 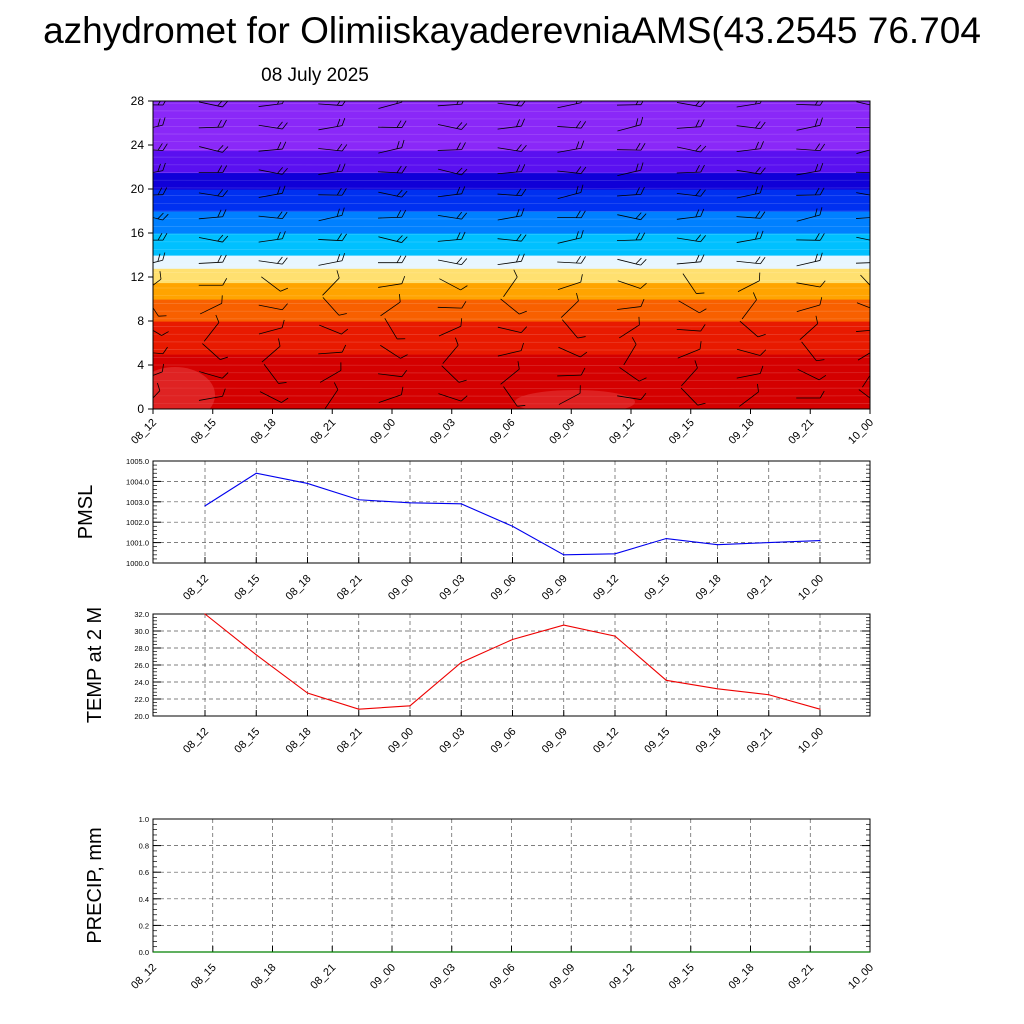 What do you see at coordinates (709, 588) in the screenshot?
I see `x-tick-label: 09_18` at bounding box center [709, 588].